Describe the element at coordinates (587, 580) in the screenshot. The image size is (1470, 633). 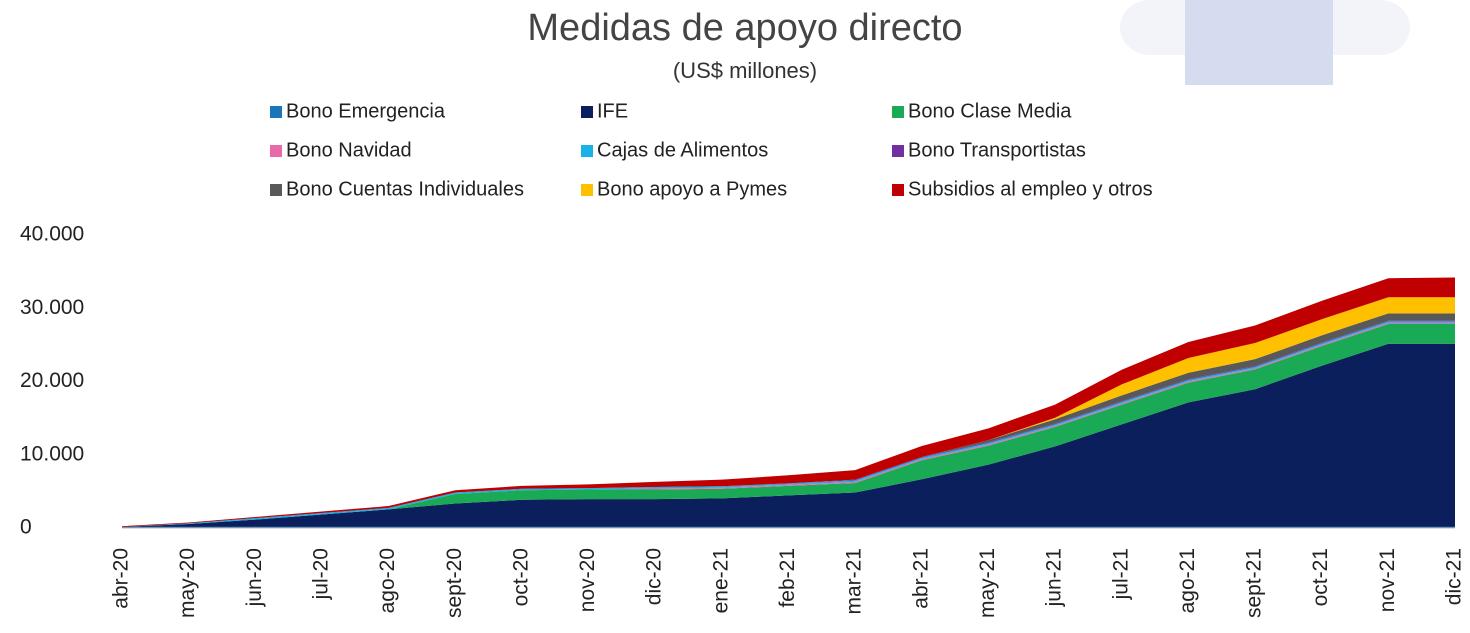
I see `x-tick-label: nov-20` at that location.